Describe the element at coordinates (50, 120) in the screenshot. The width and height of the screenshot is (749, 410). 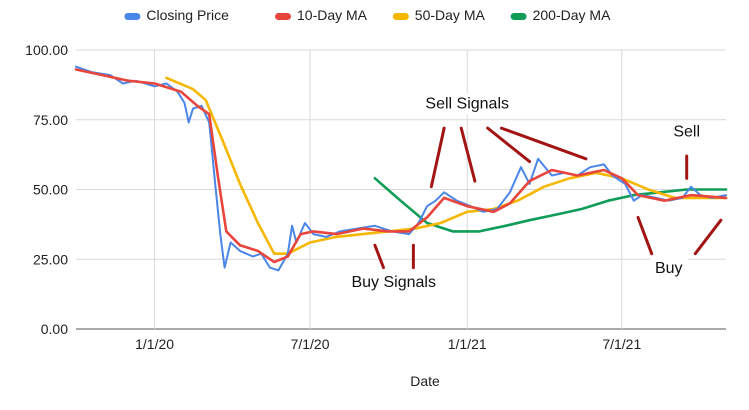
I see `y-tick-label: 75.00` at that location.